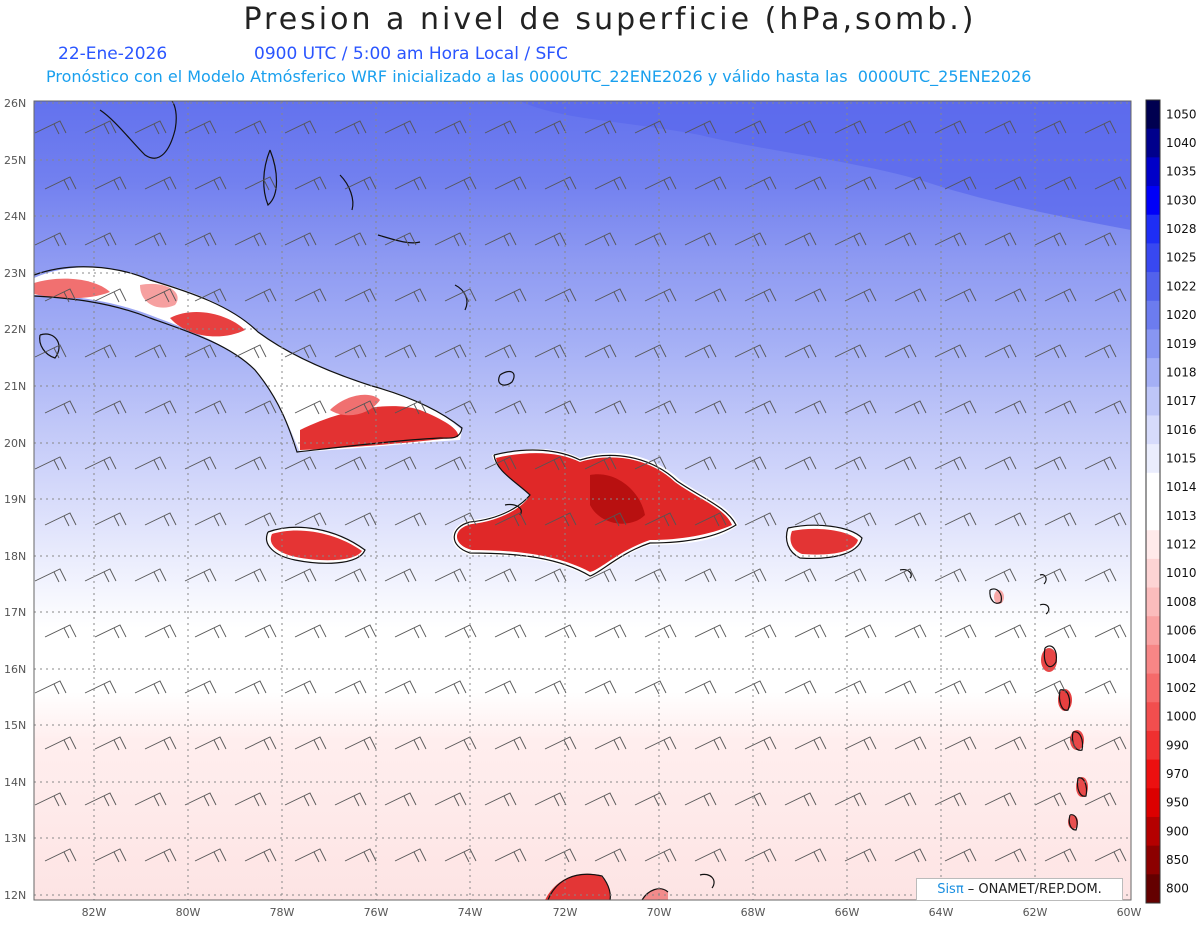 Image resolution: width=1200 pixels, height=927 pixels. I want to click on lon-label: 78W, so click(282, 912).